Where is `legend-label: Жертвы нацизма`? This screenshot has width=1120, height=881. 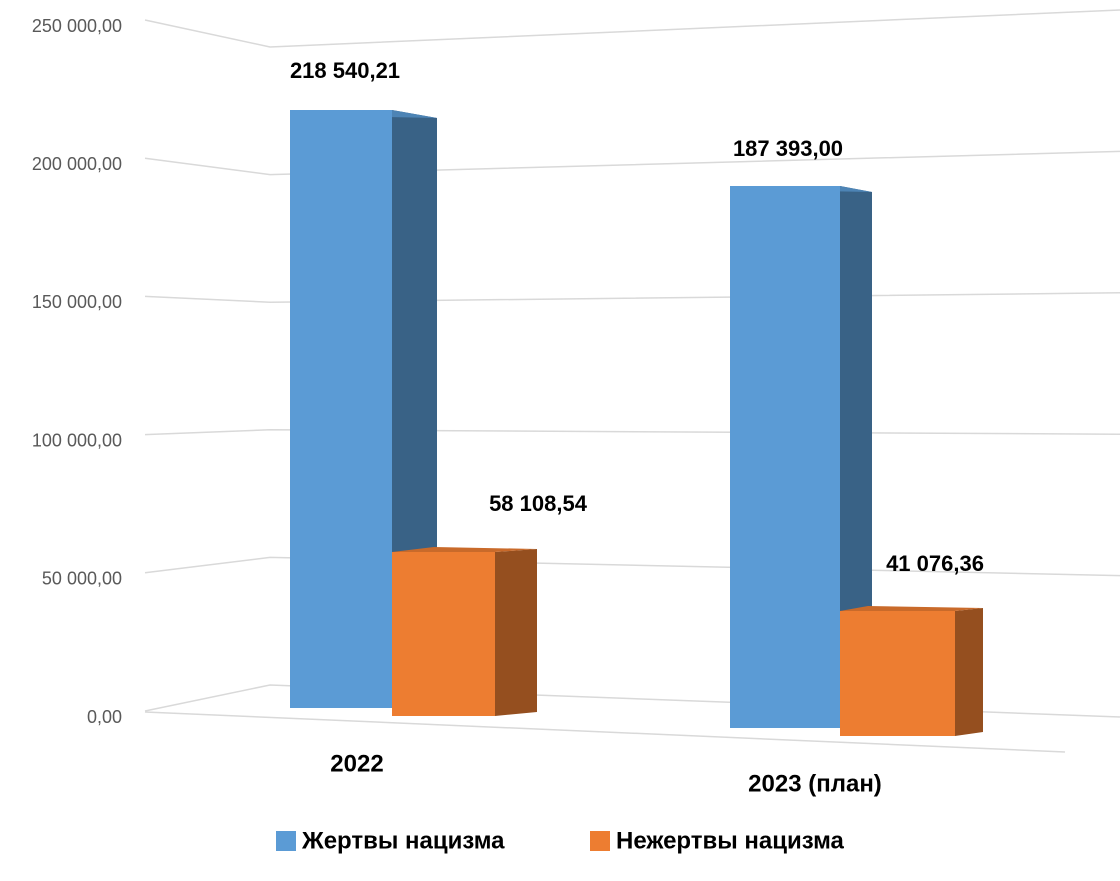 legend-label: Жертвы нацизма is located at coordinates (403, 840).